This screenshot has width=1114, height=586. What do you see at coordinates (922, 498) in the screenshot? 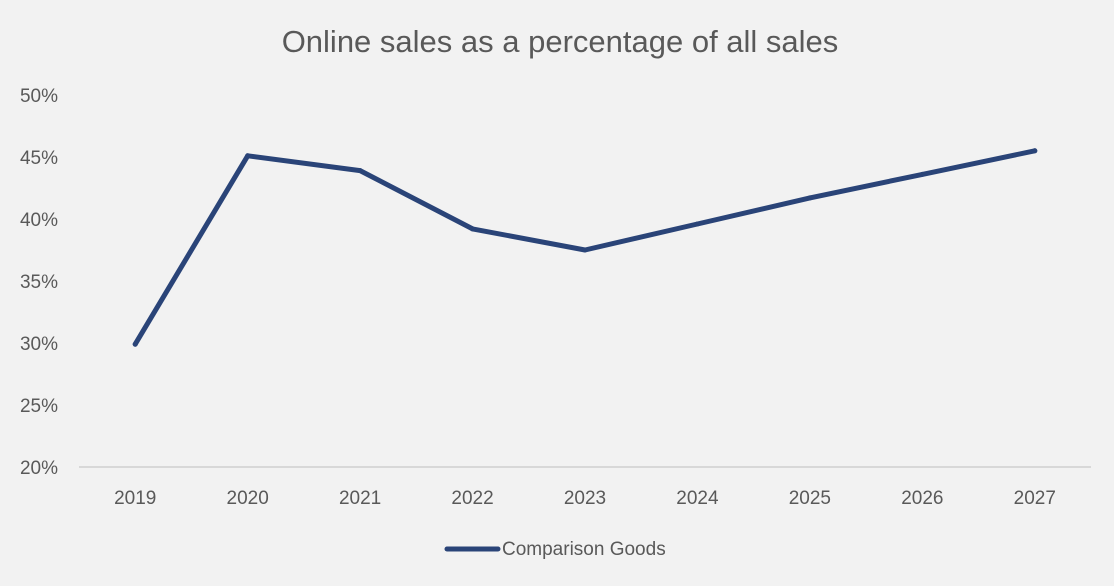
I see `x-tick-label: 2026` at bounding box center [922, 498].